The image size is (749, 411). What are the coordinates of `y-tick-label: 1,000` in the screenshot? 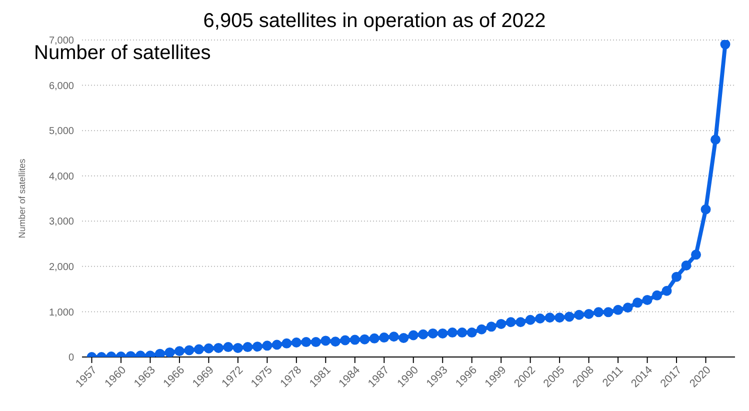 It's located at (61, 312).